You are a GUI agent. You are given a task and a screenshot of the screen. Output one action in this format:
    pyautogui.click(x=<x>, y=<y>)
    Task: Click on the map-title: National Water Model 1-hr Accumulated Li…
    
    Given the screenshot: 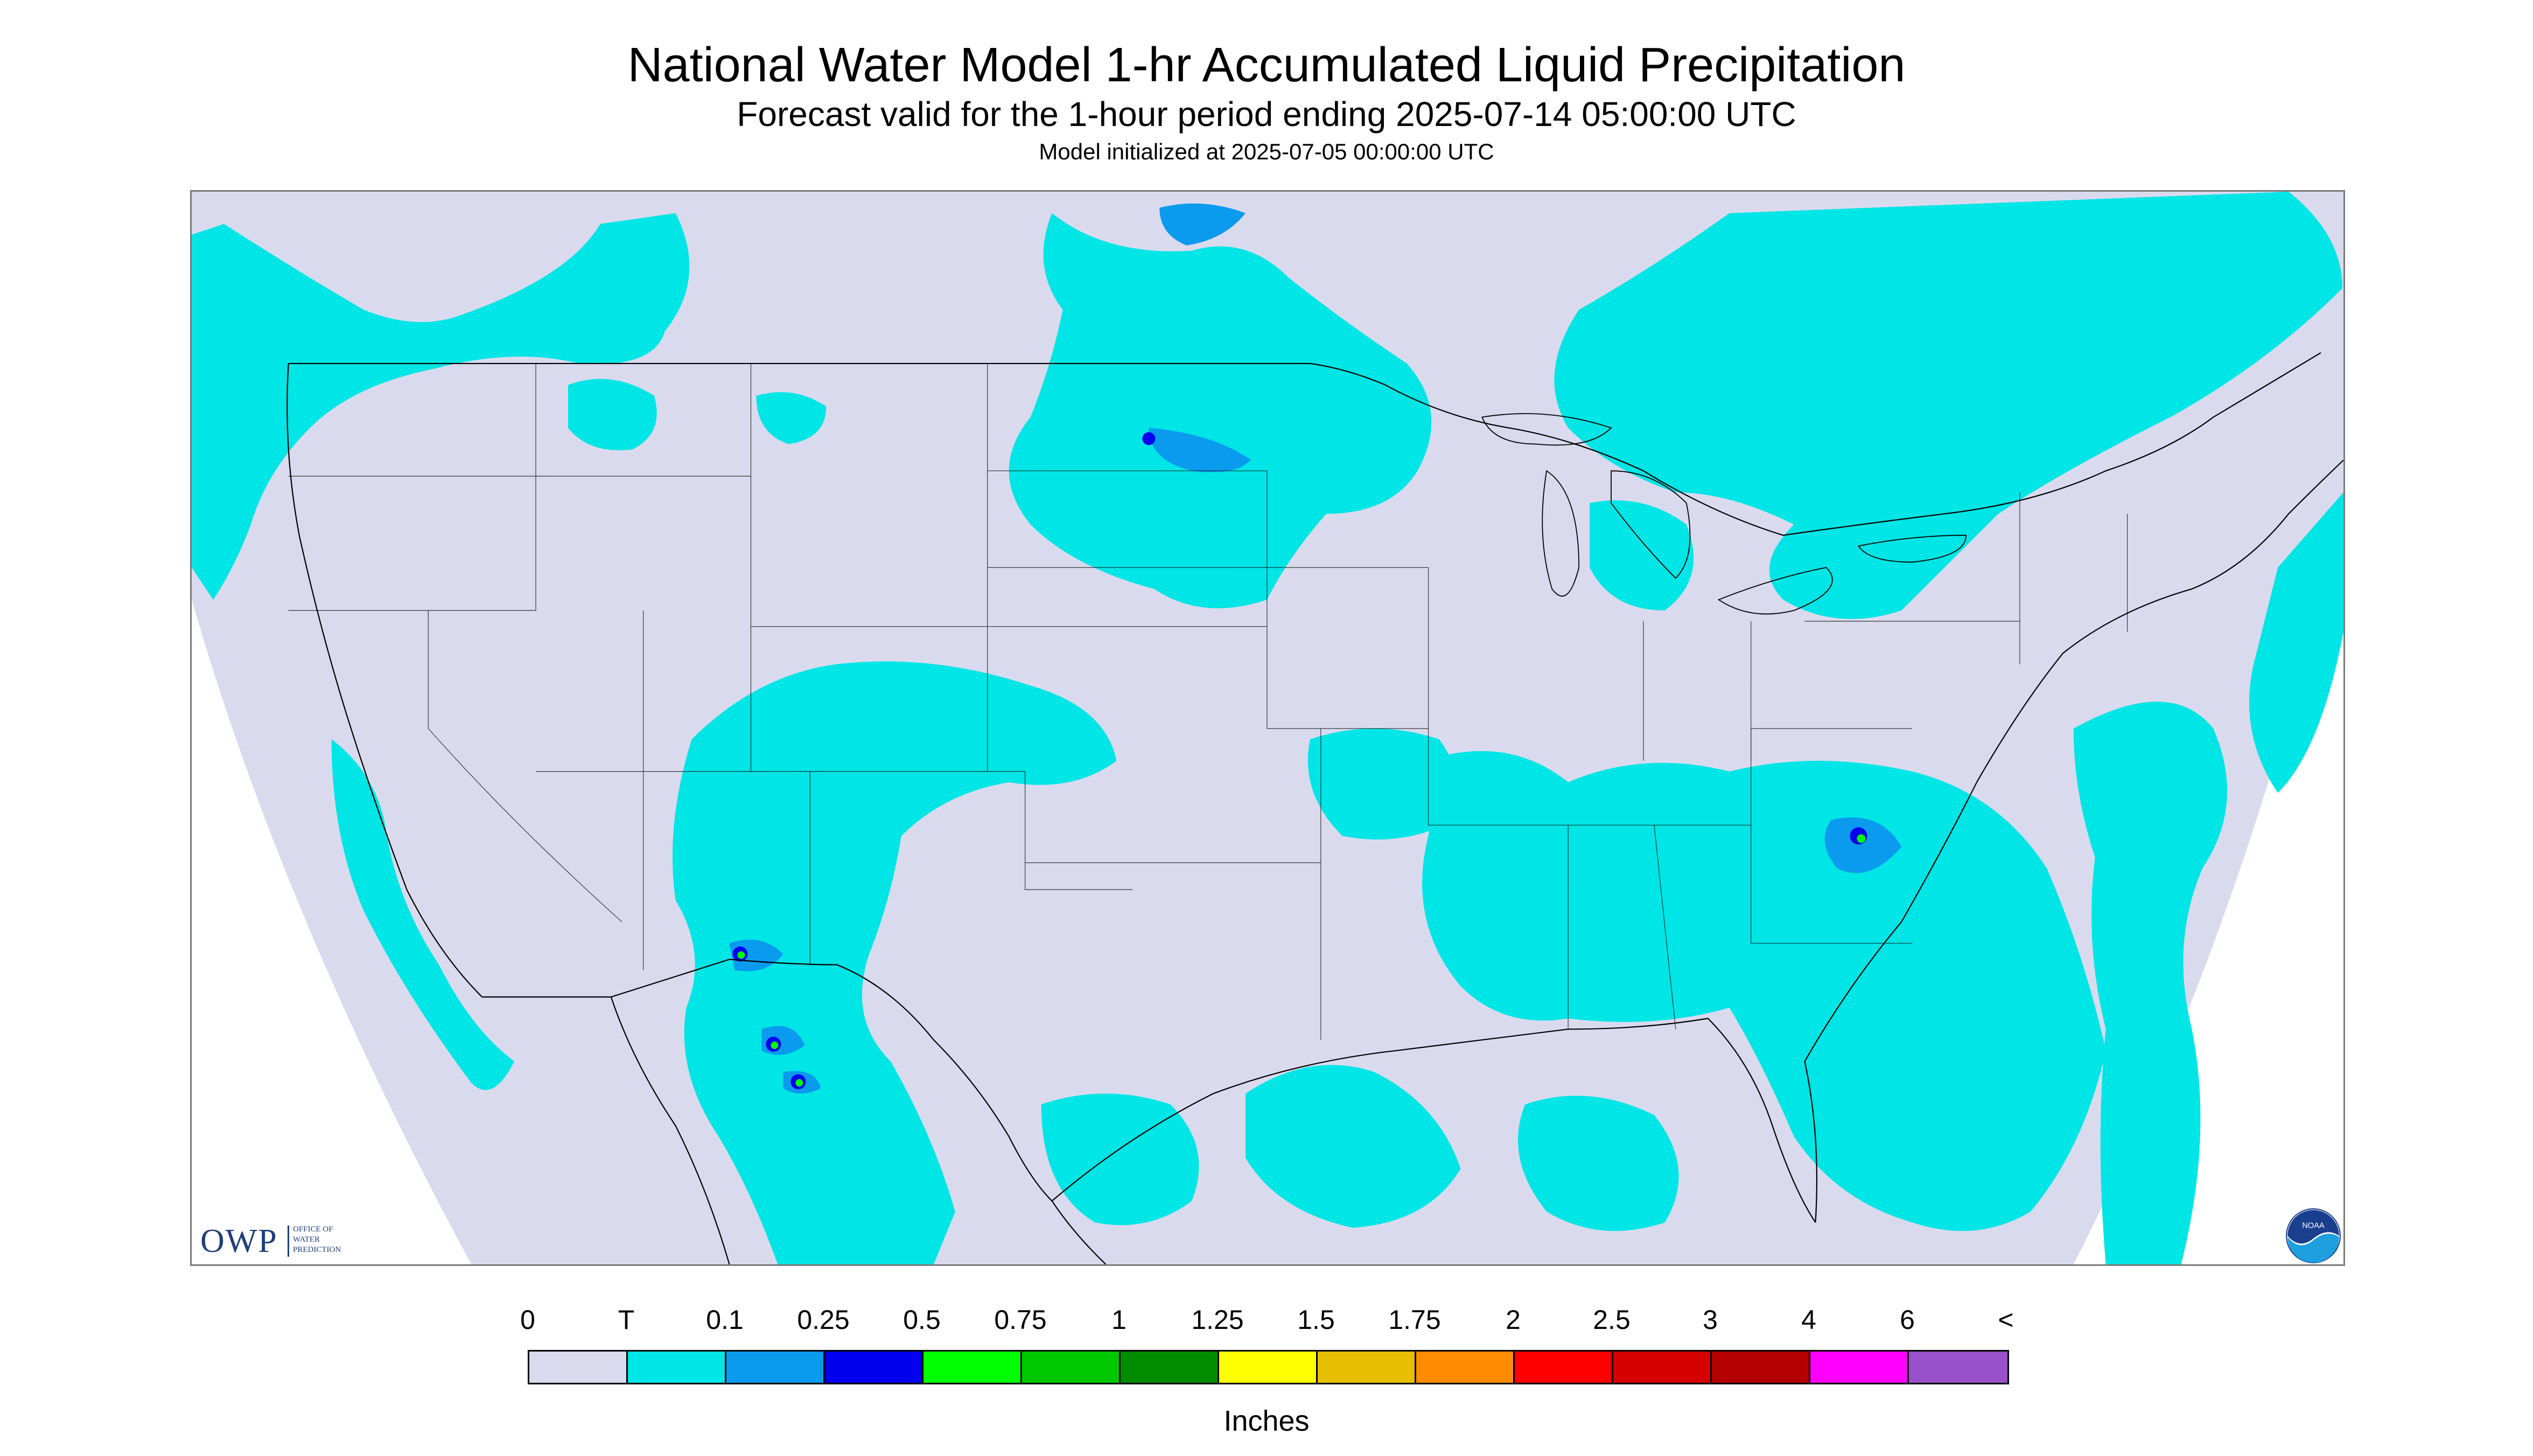 What is the action you would take?
    pyautogui.click(x=1266, y=65)
    